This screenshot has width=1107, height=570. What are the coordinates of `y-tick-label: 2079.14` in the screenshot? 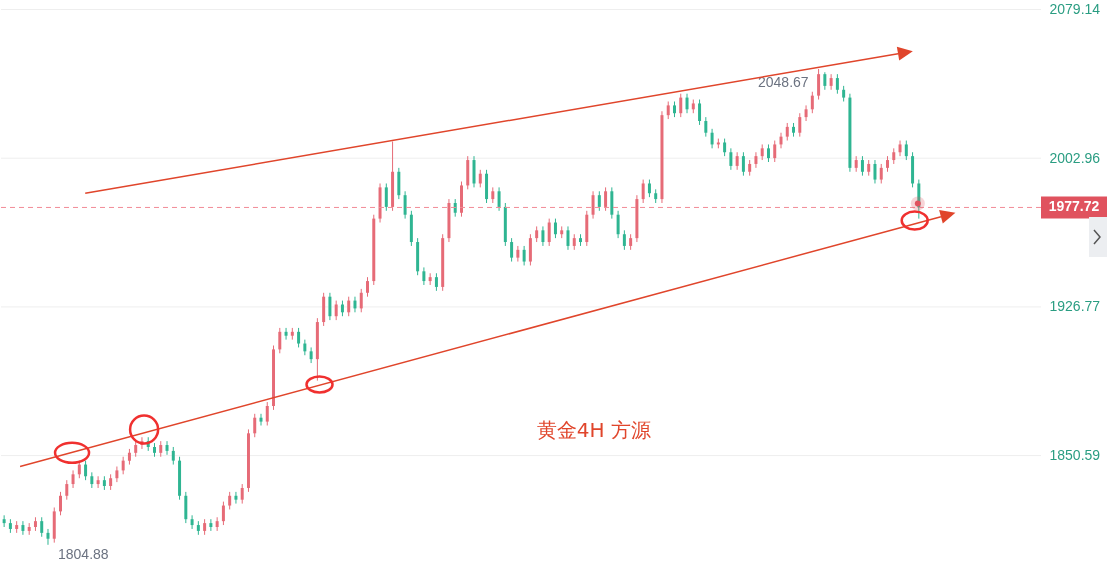 It's located at (1075, 8).